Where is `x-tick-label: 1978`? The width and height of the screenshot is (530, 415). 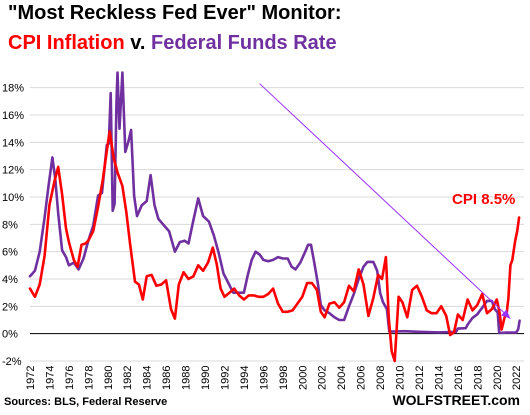
x-tick-label: 1978 is located at coordinates (89, 378).